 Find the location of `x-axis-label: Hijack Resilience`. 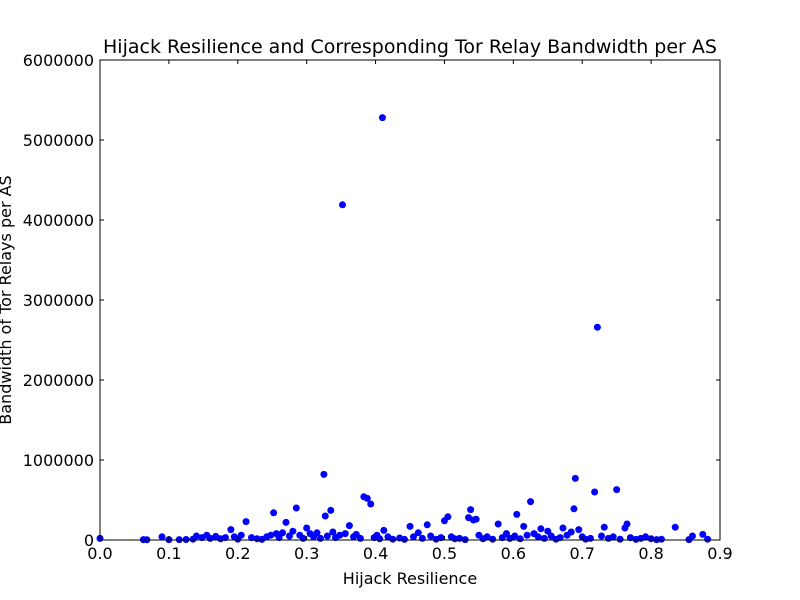

x-axis-label: Hijack Resilience is located at coordinates (410, 578).